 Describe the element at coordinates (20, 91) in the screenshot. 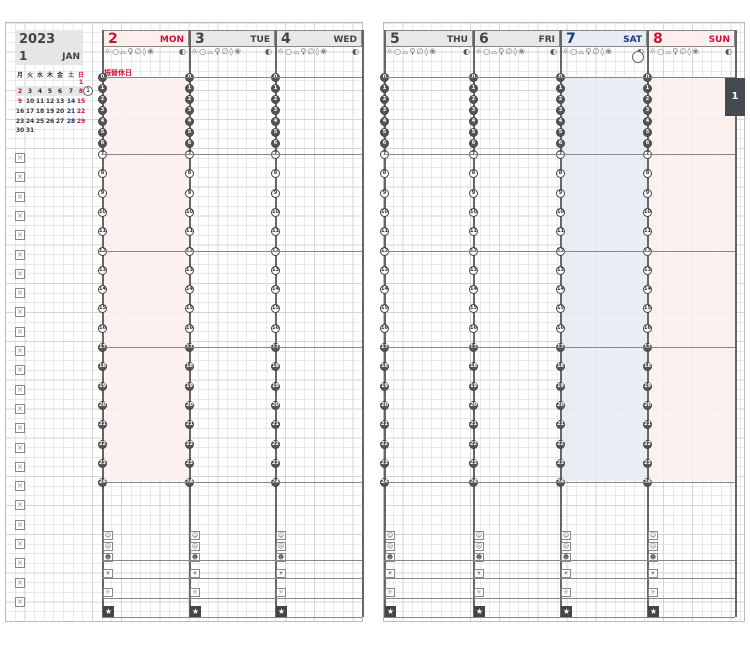

I see `mini-calendar-date: 2` at that location.